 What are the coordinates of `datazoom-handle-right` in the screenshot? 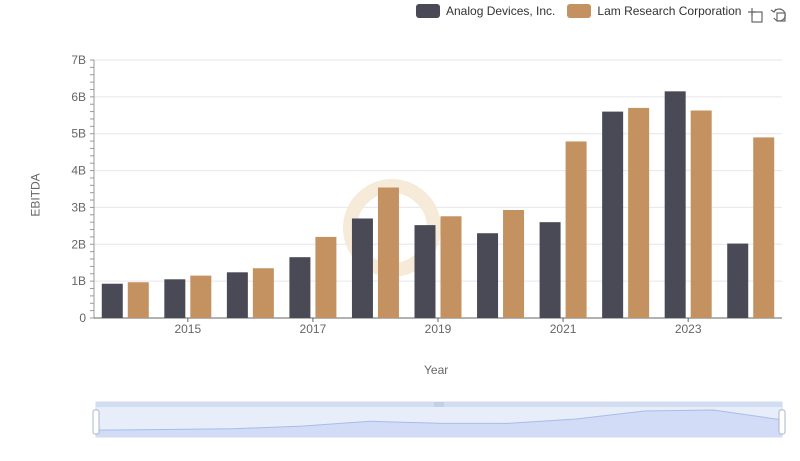 It's located at (782, 422).